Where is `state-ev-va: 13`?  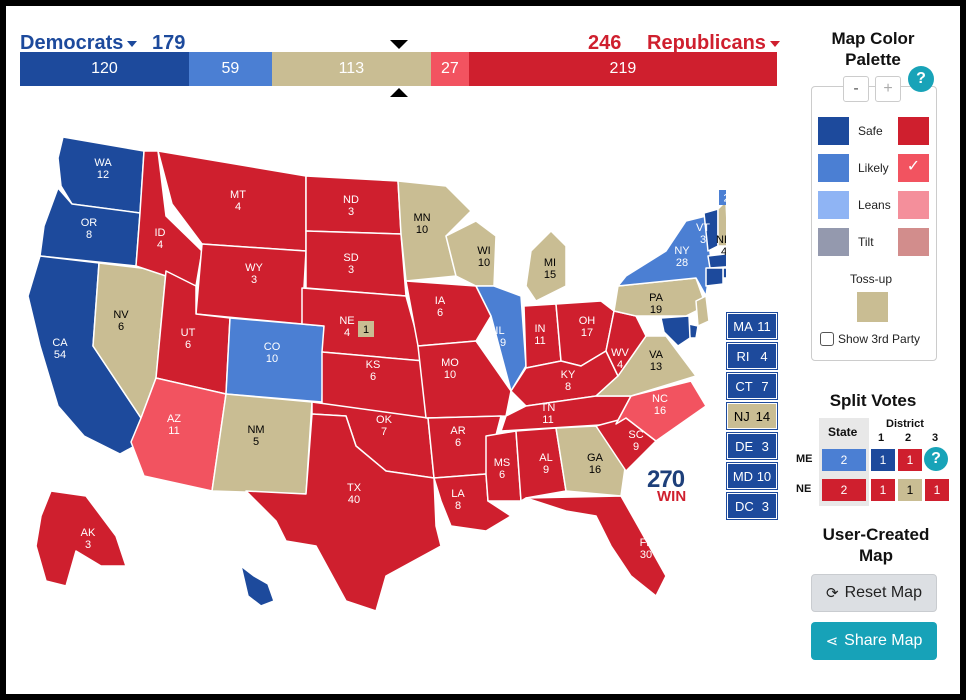 state-ev-va: 13 is located at coordinates (656, 367).